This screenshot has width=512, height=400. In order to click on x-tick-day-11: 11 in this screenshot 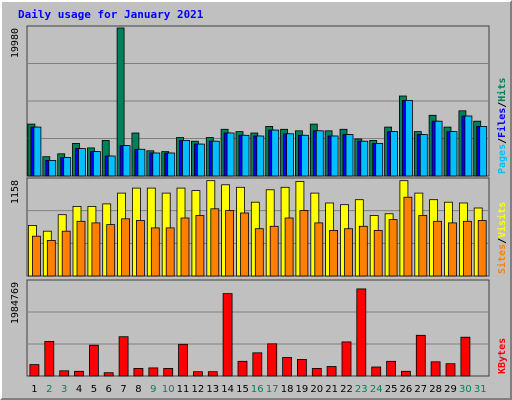, I will do `click(183, 389)`.